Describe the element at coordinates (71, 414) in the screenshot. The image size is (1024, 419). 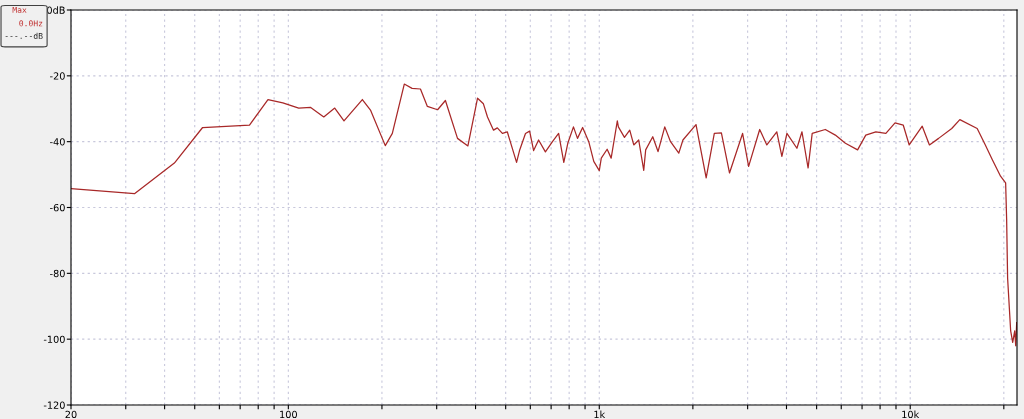
I see `x-tick-label: 20` at that location.